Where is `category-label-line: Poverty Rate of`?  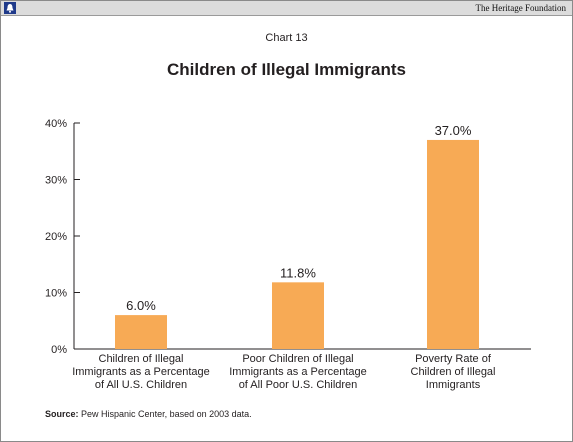 category-label-line: Poverty Rate of is located at coordinates (453, 359).